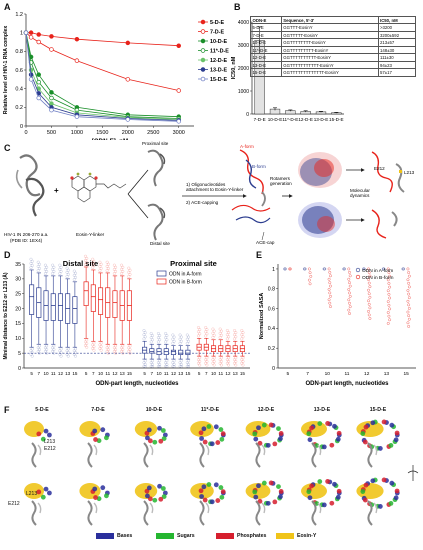 Image resolution: width=423 pixels, height=550 pixels. I want to click on table-cell-odn: 11*-D-E, so click(266, 50).